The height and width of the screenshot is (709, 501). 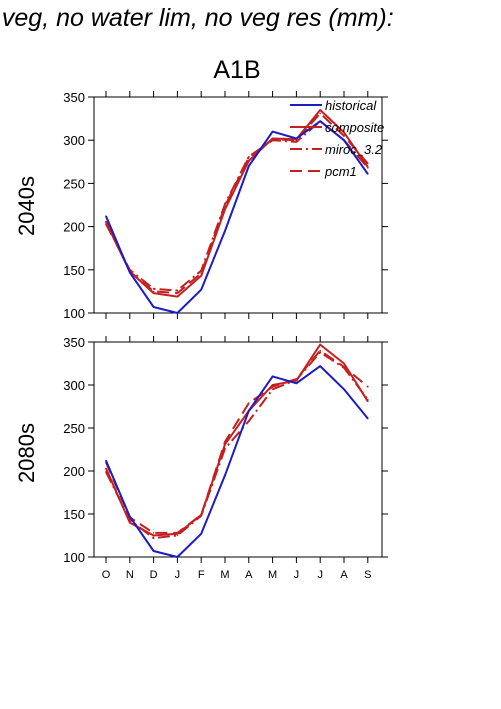 What do you see at coordinates (354, 149) in the screenshot?
I see `legend-label: miroc_3.2` at bounding box center [354, 149].